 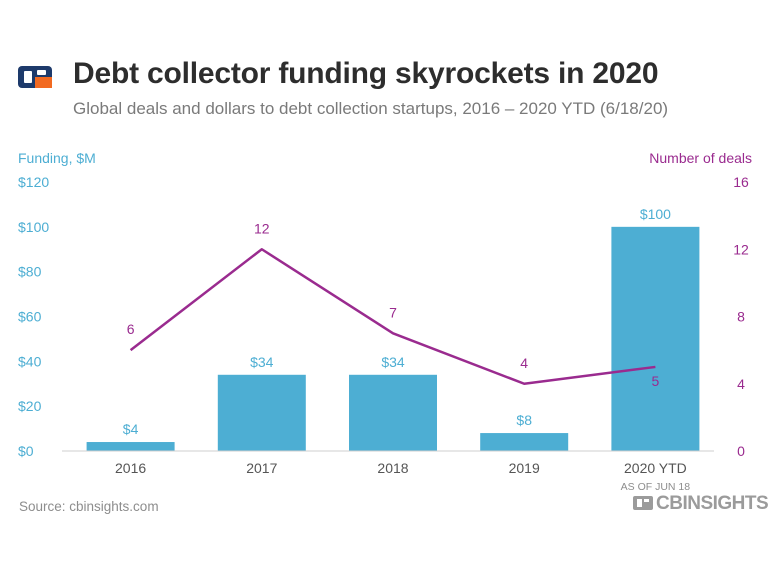 What do you see at coordinates (57, 158) in the screenshot?
I see `left-axis-title: Funding, $M` at bounding box center [57, 158].